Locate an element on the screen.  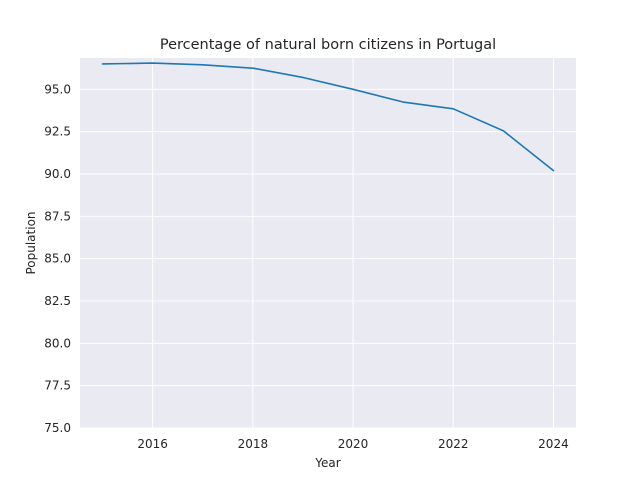
y-tick-label: 80.0 is located at coordinates (57, 343).